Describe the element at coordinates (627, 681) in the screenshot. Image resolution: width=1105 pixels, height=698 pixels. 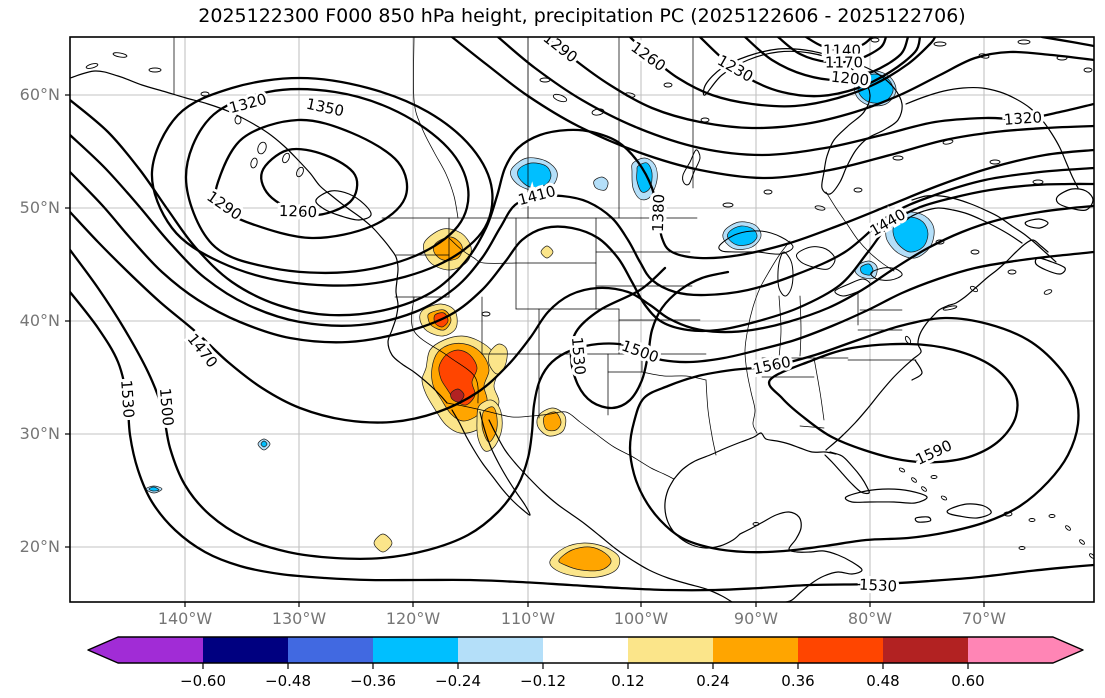
I see `svg-text: 0.12` at that location.